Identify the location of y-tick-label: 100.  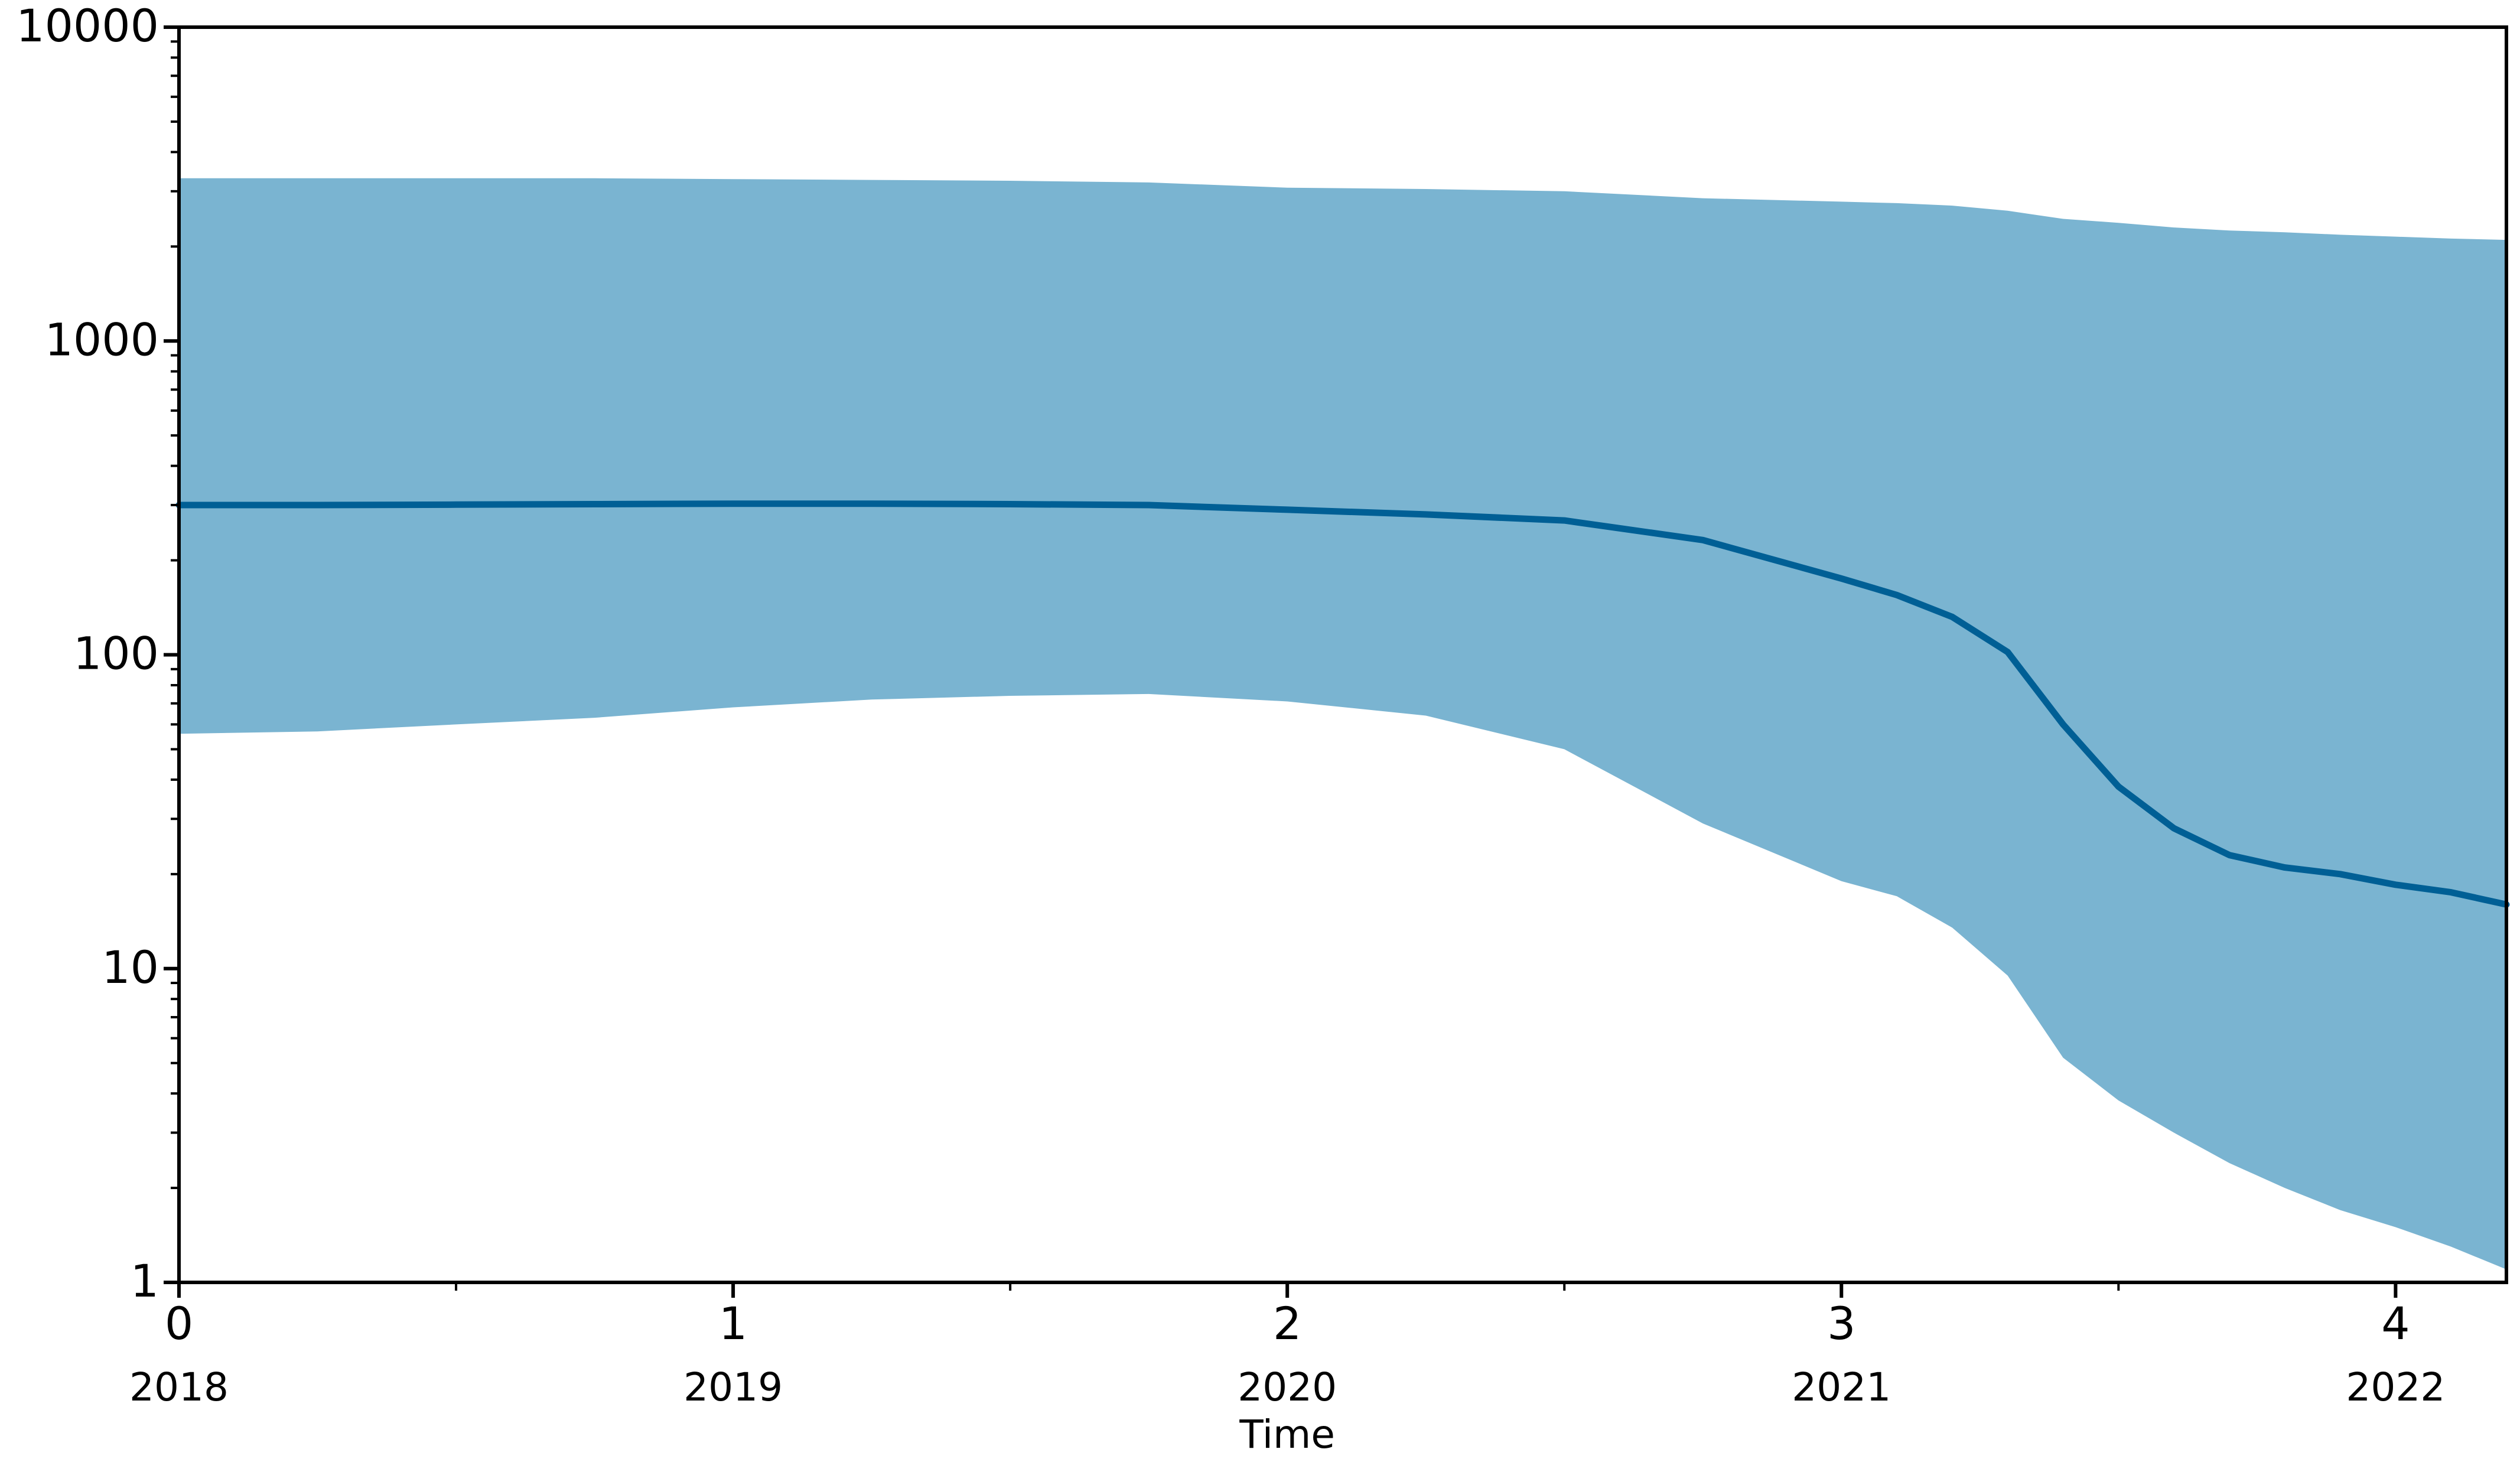
(116, 653).